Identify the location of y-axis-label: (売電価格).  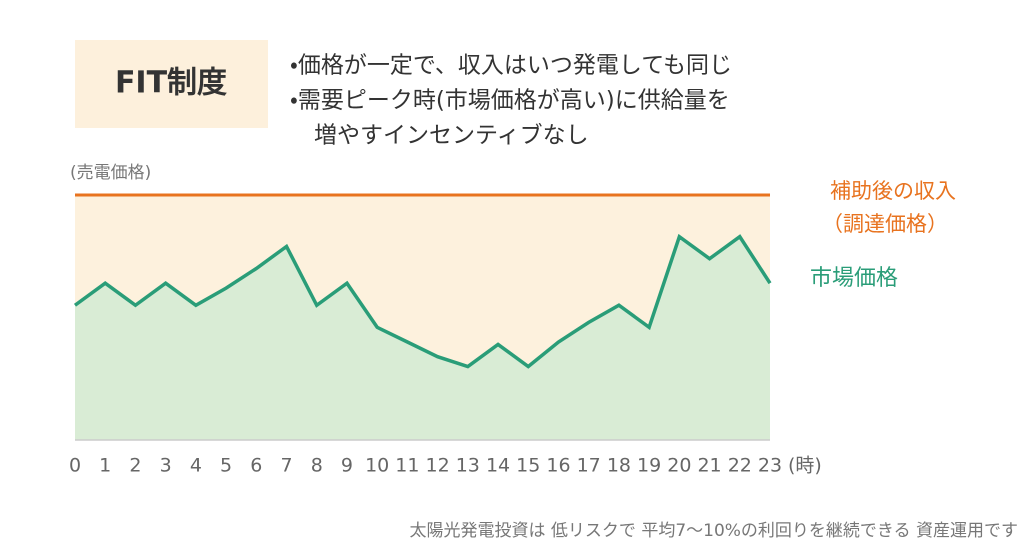
(110, 173).